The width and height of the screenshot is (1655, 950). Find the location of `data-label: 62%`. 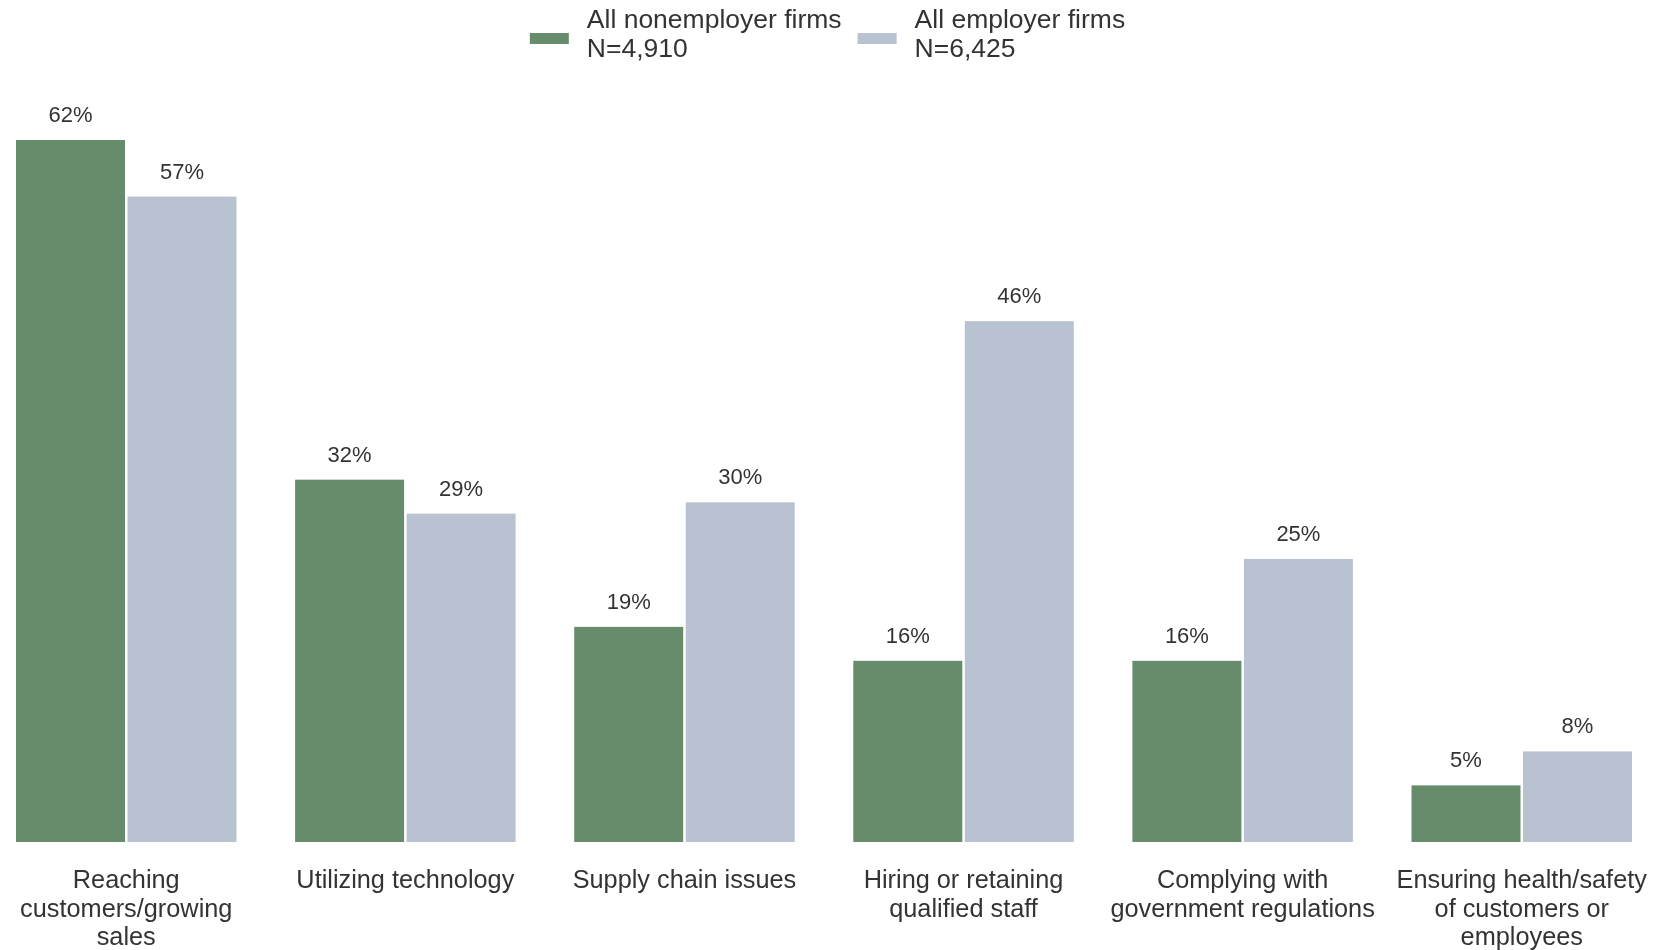

data-label: 62% is located at coordinates (70, 114).